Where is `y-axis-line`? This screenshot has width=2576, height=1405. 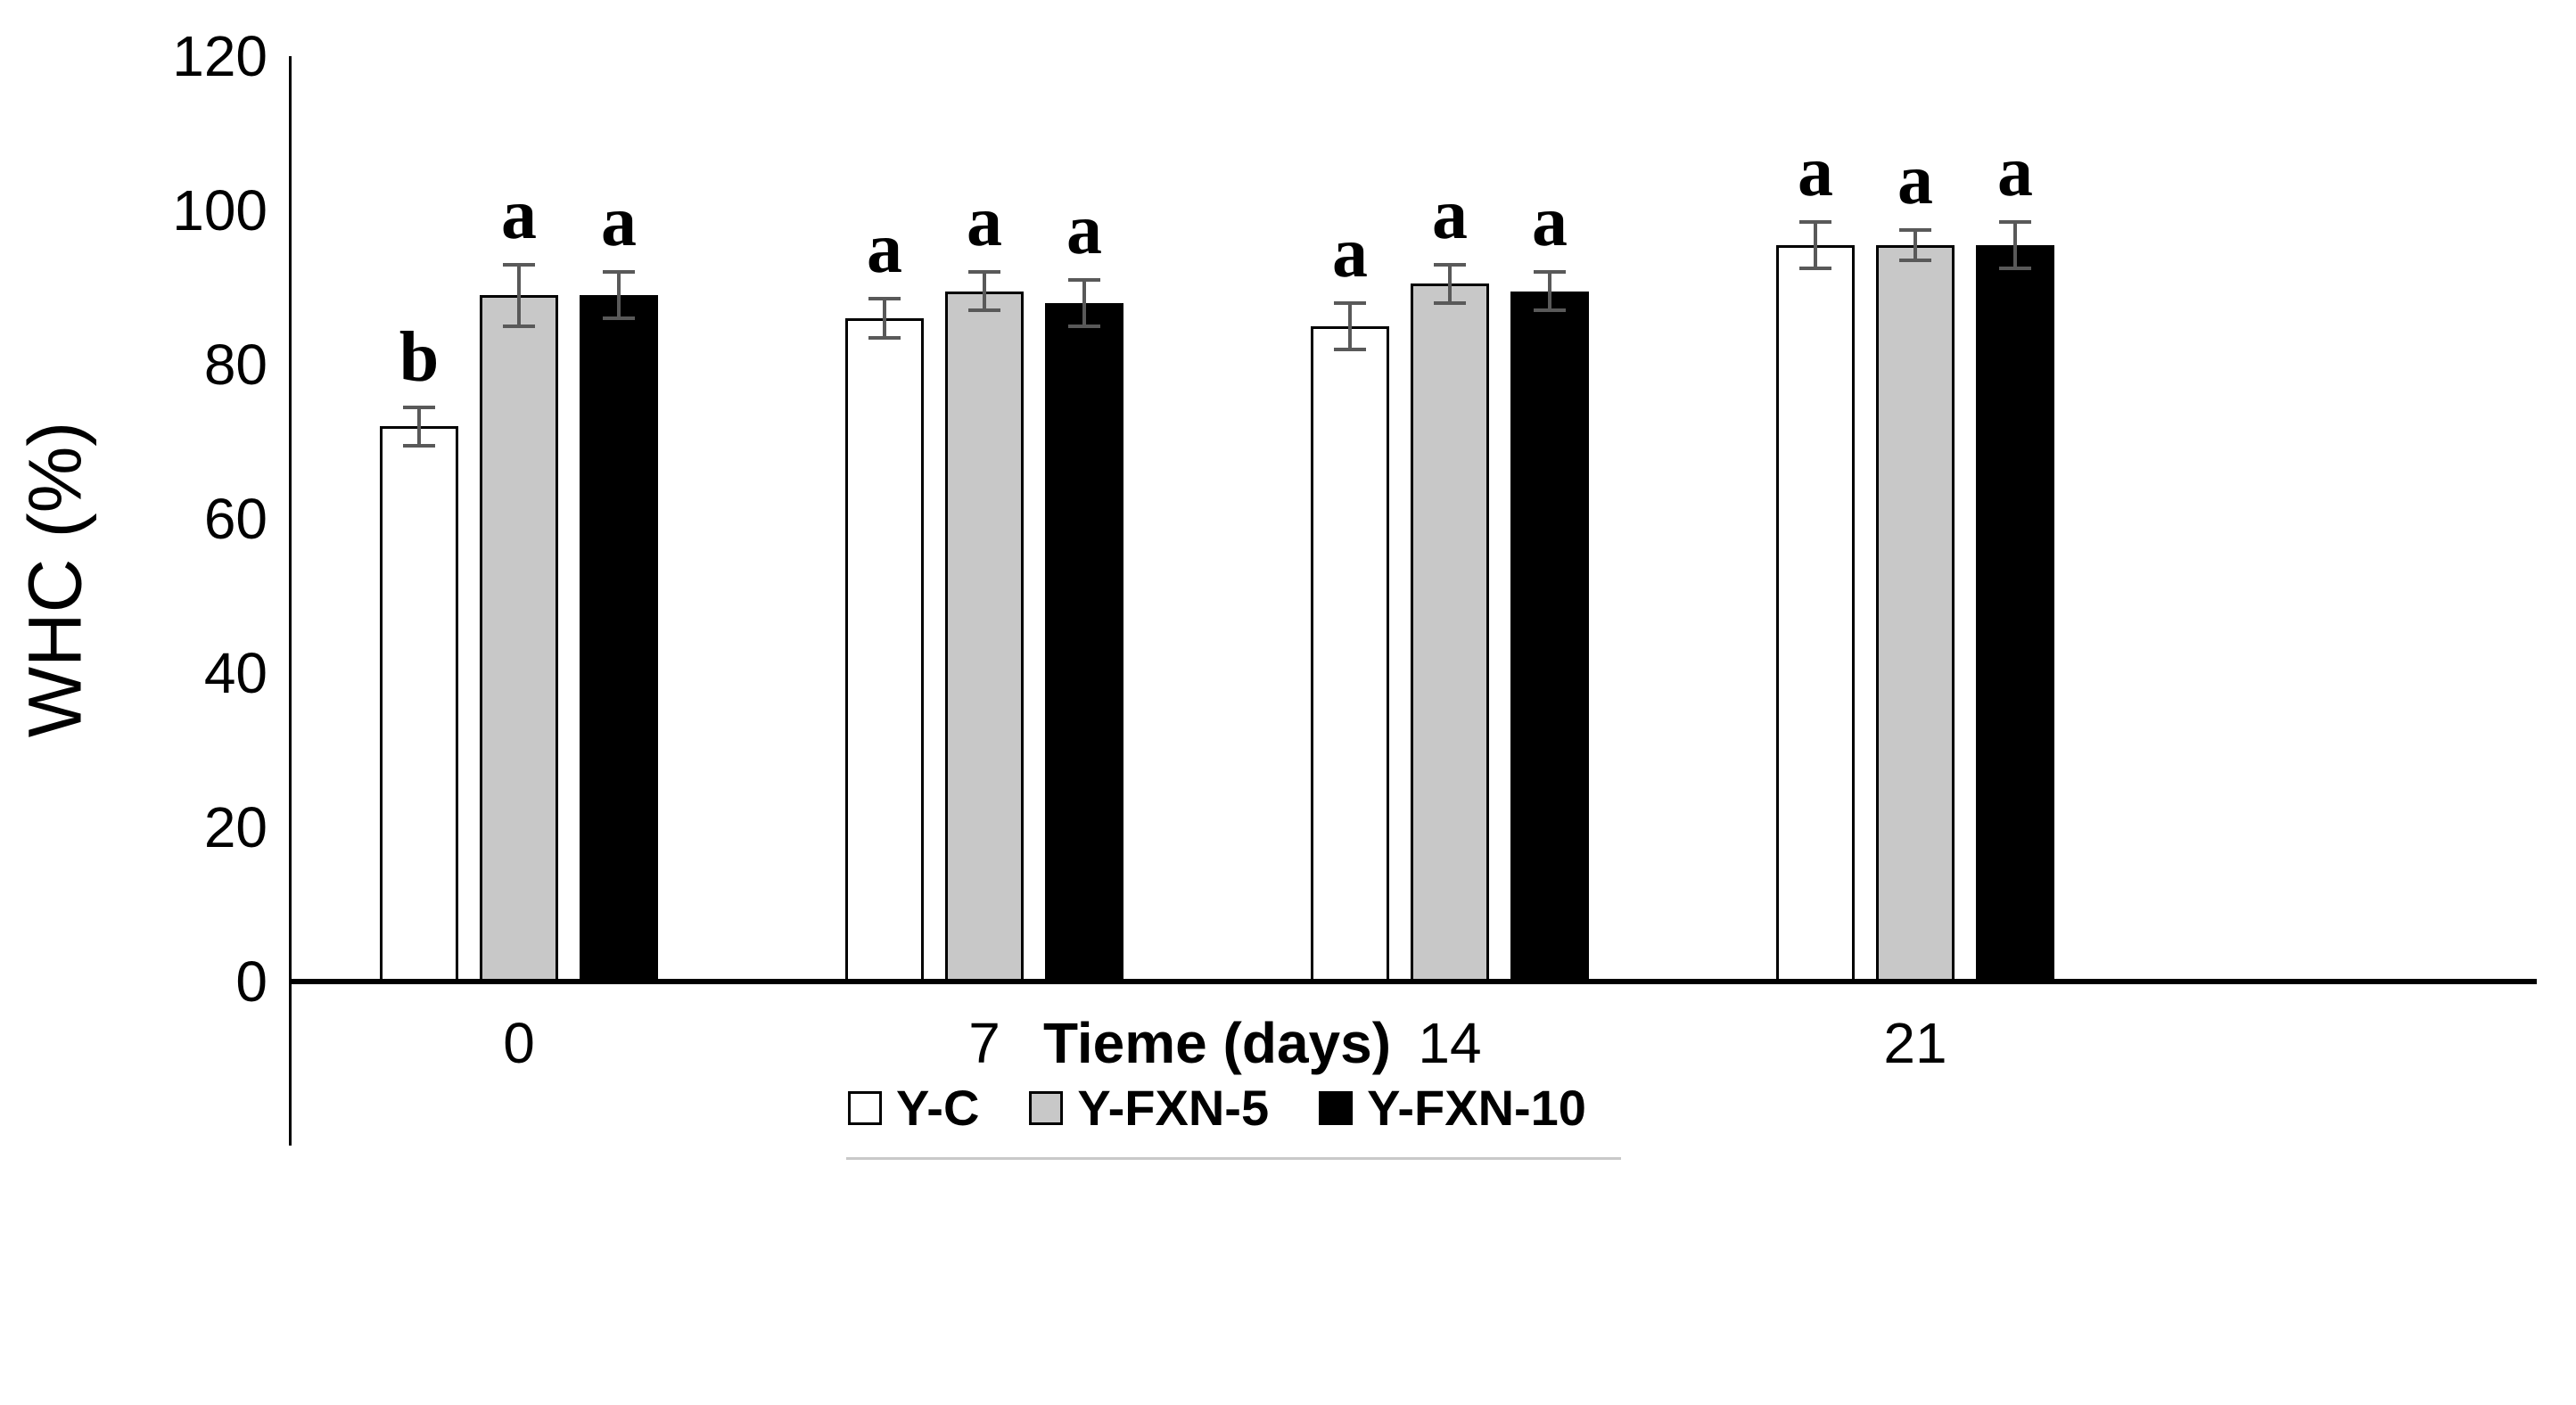 y-axis-line is located at coordinates (290, 601).